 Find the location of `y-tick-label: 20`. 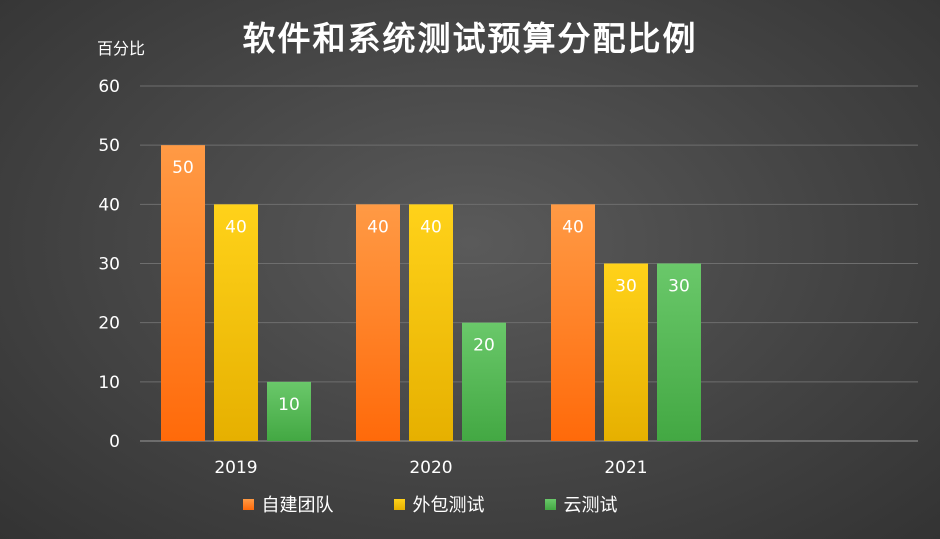

y-tick-label: 20 is located at coordinates (109, 324).